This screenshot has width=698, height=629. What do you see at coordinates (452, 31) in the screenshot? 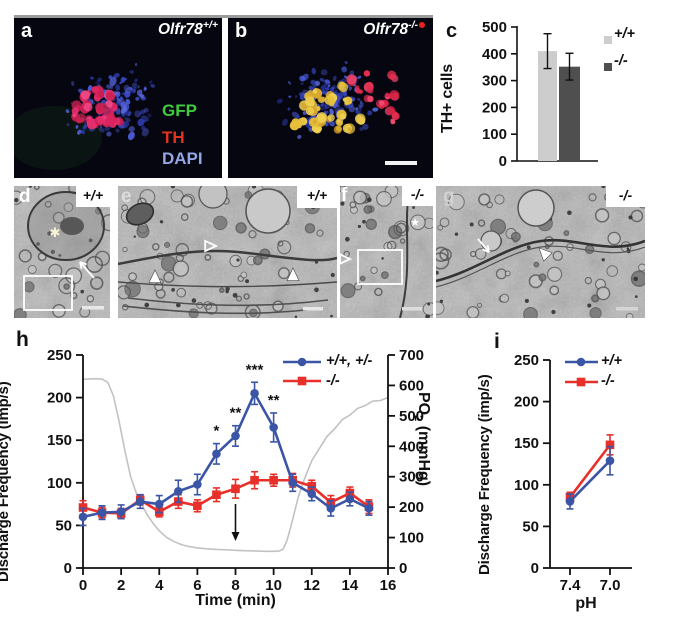
I see `panel-c-letter: c` at bounding box center [452, 31].